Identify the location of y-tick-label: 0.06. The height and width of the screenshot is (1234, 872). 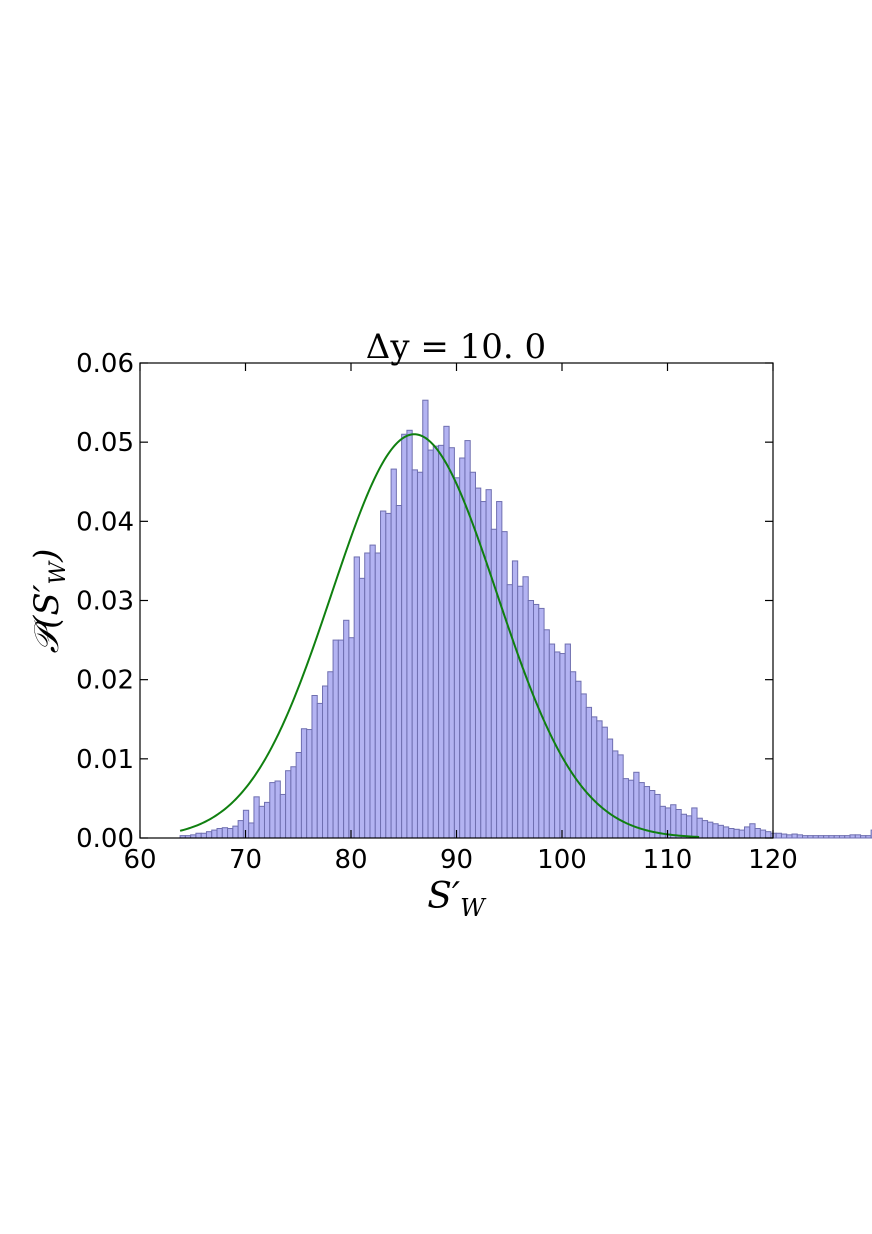
(105, 364).